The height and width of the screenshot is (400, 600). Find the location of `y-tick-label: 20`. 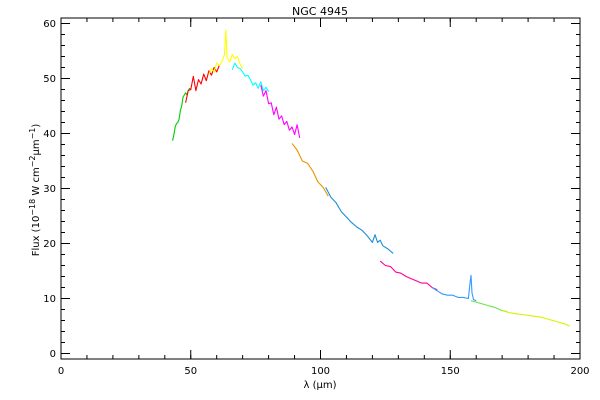

y-tick-label: 20 is located at coordinates (49, 244).